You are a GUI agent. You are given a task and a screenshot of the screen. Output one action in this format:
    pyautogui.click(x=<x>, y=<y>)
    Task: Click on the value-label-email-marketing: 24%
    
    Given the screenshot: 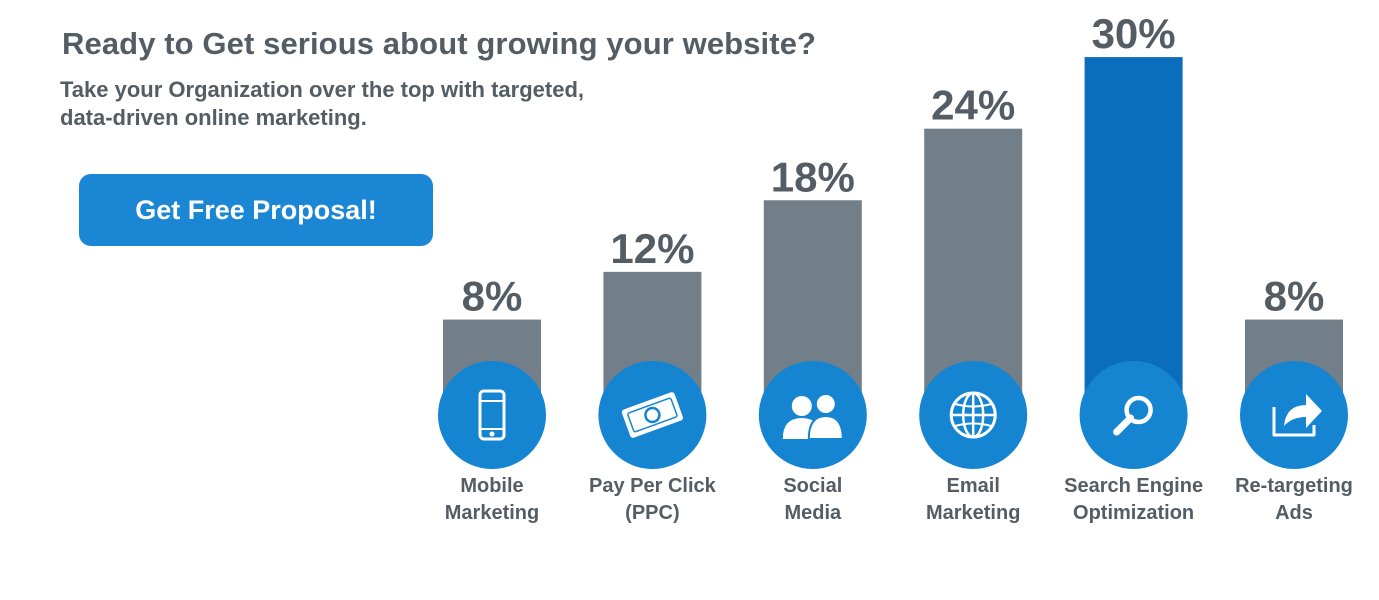 What is the action you would take?
    pyautogui.click(x=973, y=105)
    